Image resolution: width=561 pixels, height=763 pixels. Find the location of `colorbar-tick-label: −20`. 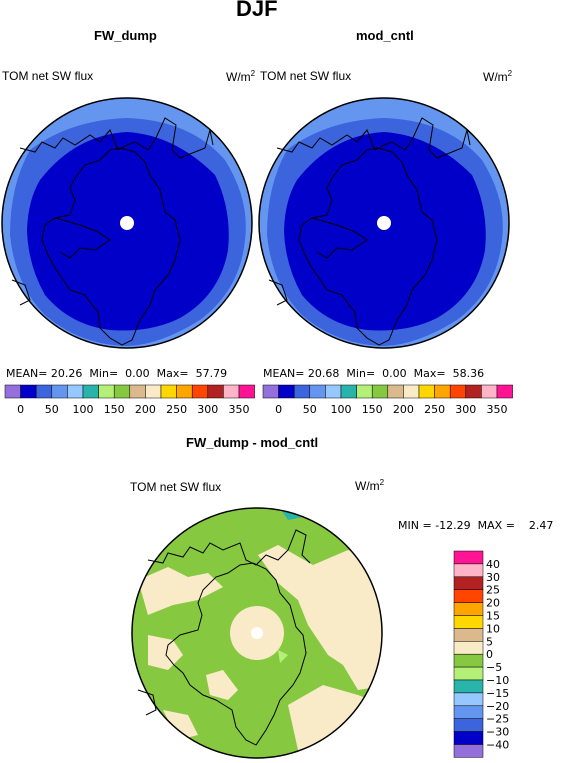

colorbar-tick-label: −20 is located at coordinates (497, 706).